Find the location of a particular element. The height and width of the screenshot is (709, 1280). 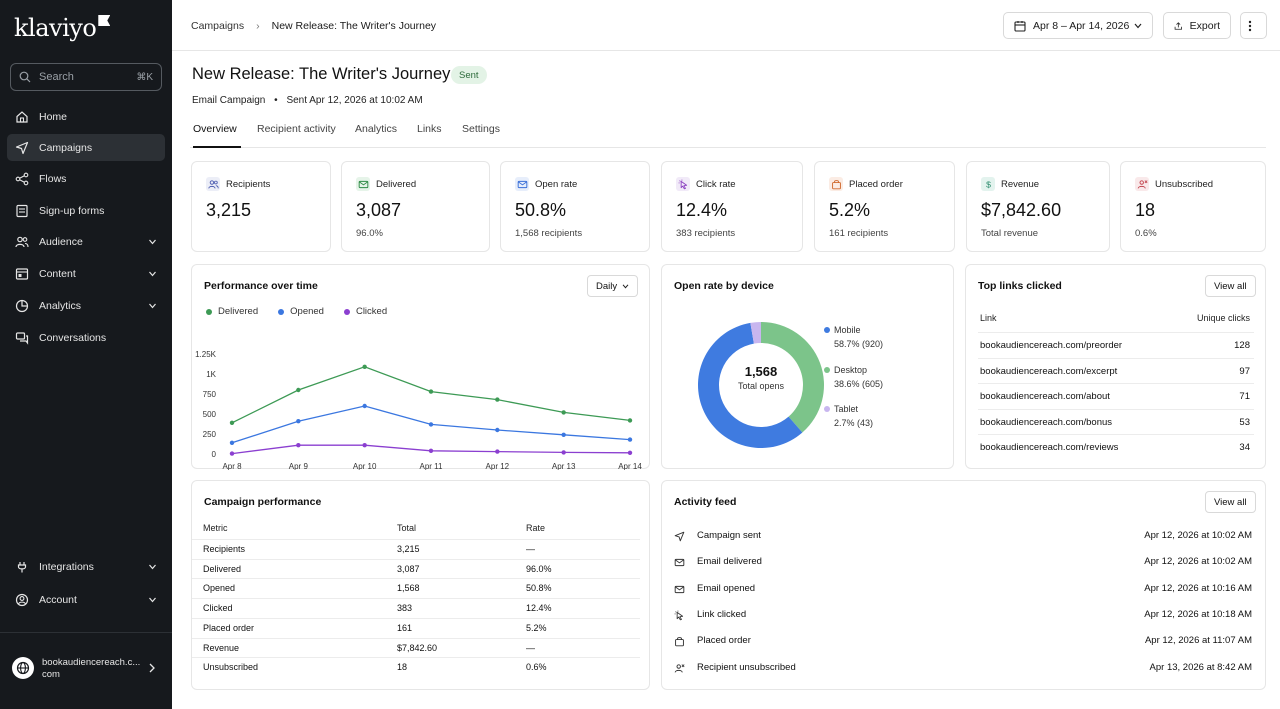

activity-event: Link clicked is located at coordinates (722, 614).